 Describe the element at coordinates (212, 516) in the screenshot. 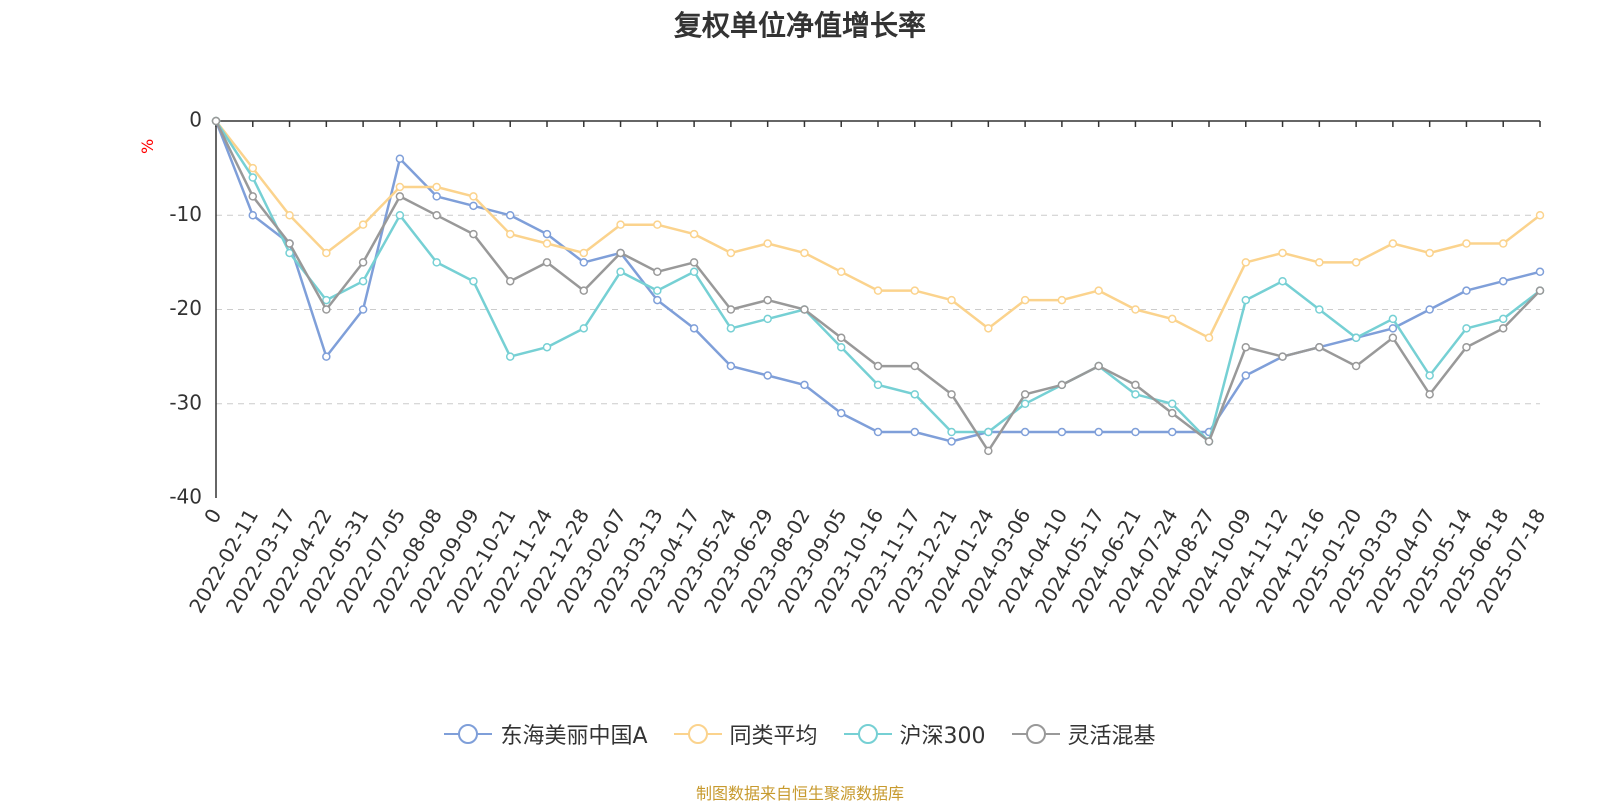

I see `x-tick-label: 0` at that location.